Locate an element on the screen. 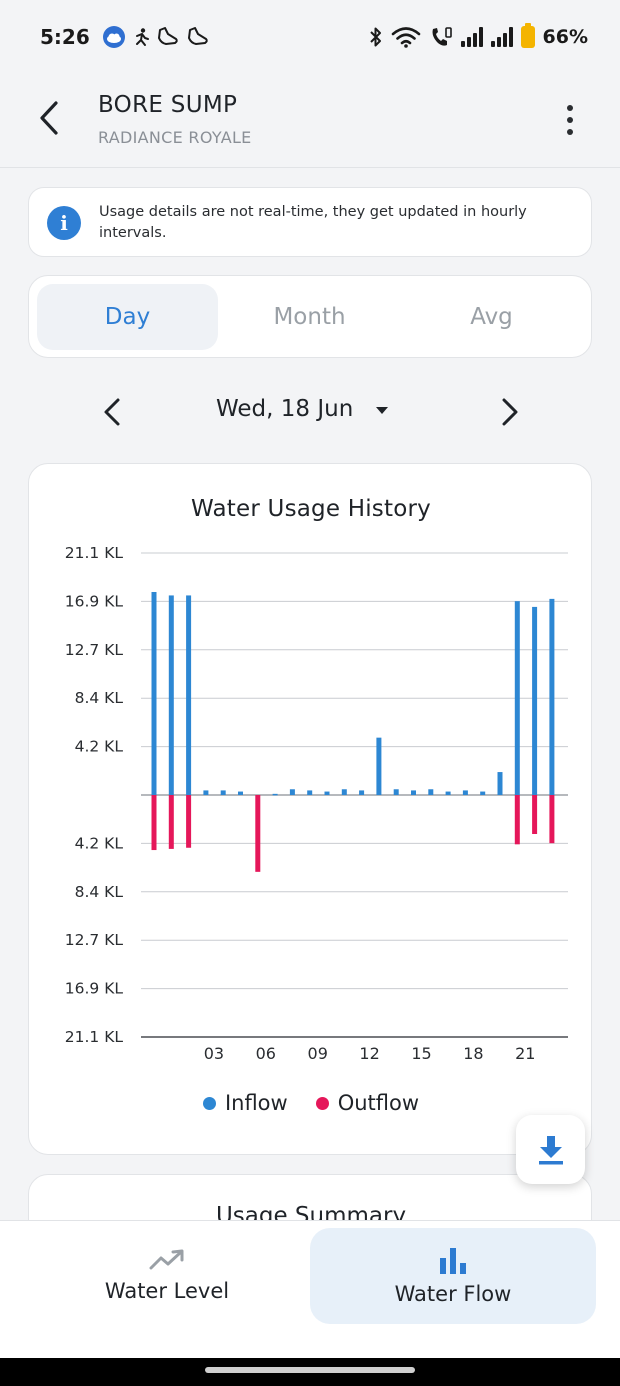 The width and height of the screenshot is (620, 1386). legend-outflow: Outflow is located at coordinates (367, 1103).